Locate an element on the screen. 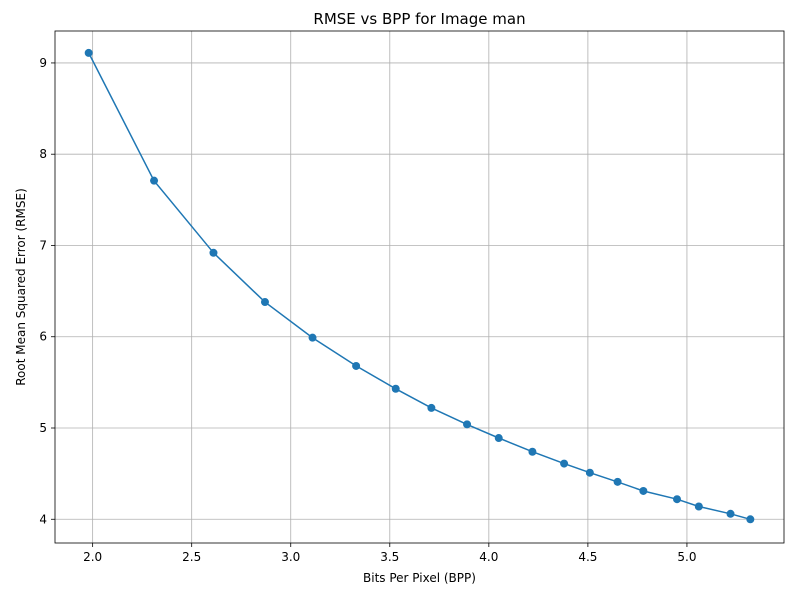  x-tick-label: 5.0 is located at coordinates (686, 557).